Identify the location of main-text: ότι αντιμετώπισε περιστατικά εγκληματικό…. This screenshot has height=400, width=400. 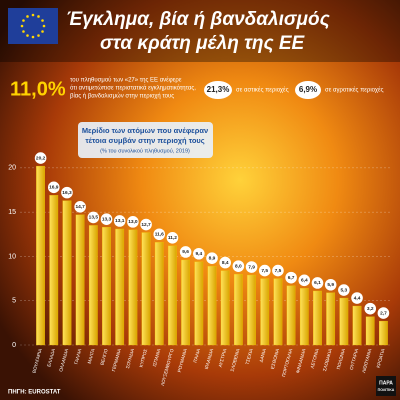
(133, 88).